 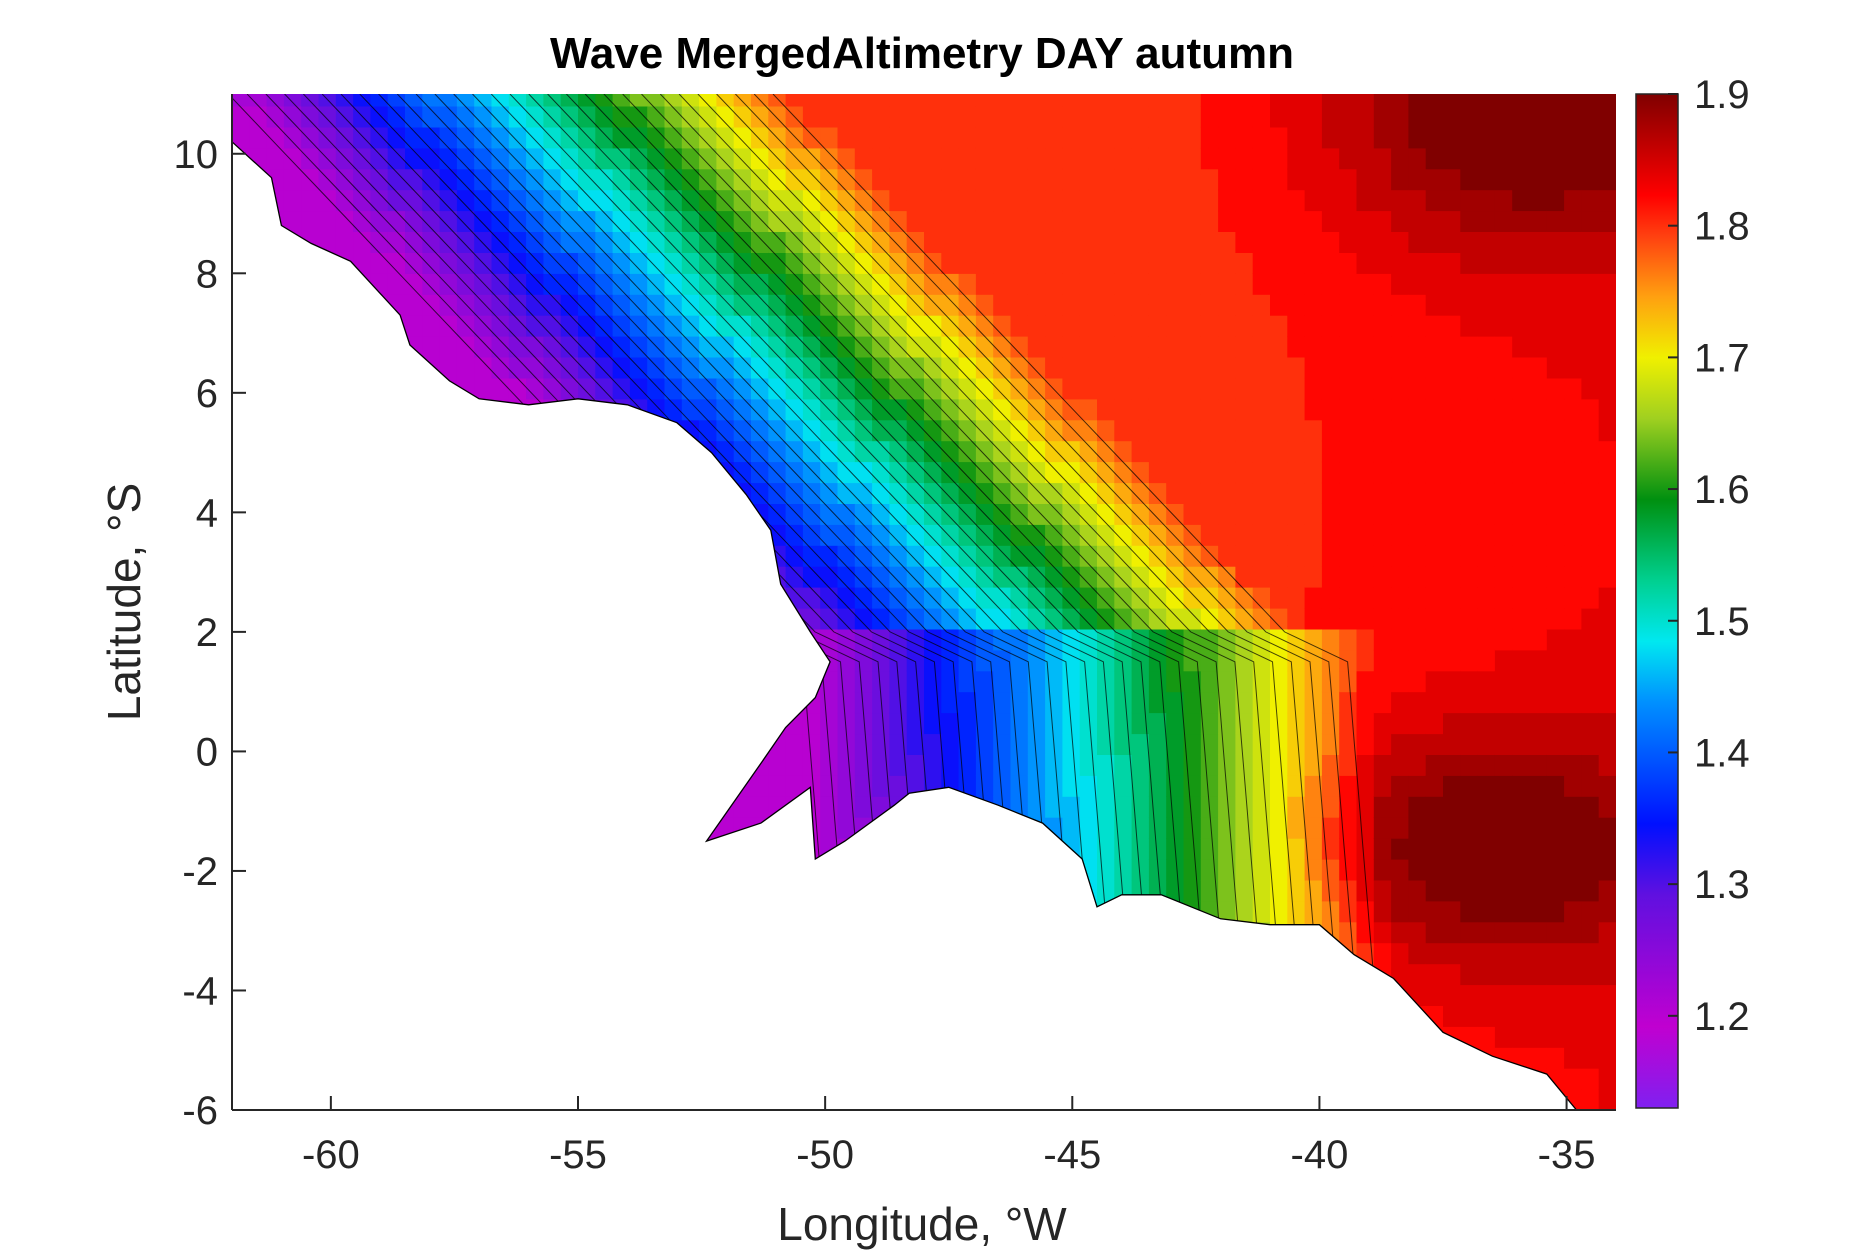 I want to click on colorbar-tick-label: 1.3, so click(x=1722, y=885).